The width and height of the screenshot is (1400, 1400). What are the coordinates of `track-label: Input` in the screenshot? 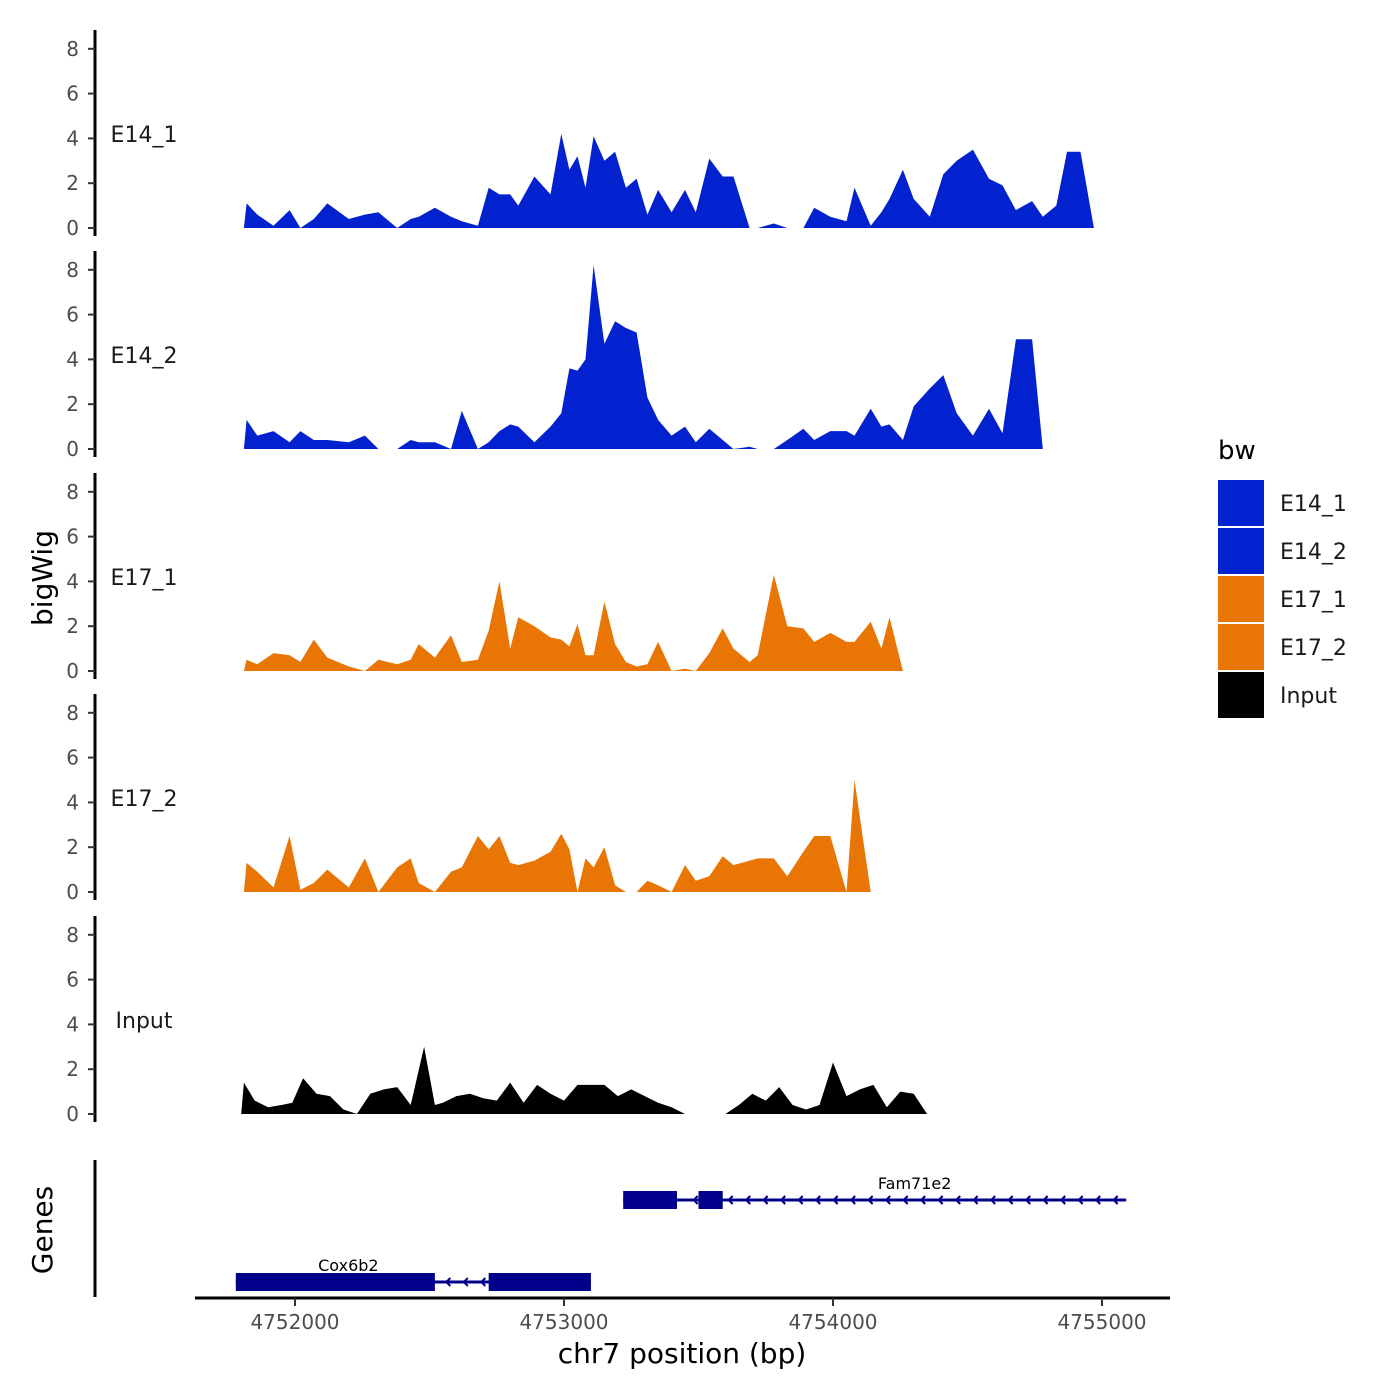 It's located at (144, 1021).